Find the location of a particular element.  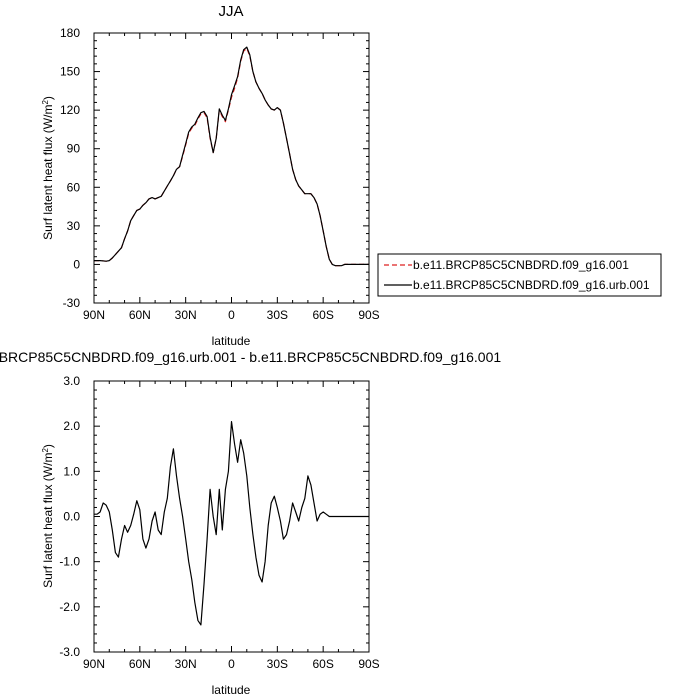

top-xtick-label: 60N is located at coordinates (140, 315).